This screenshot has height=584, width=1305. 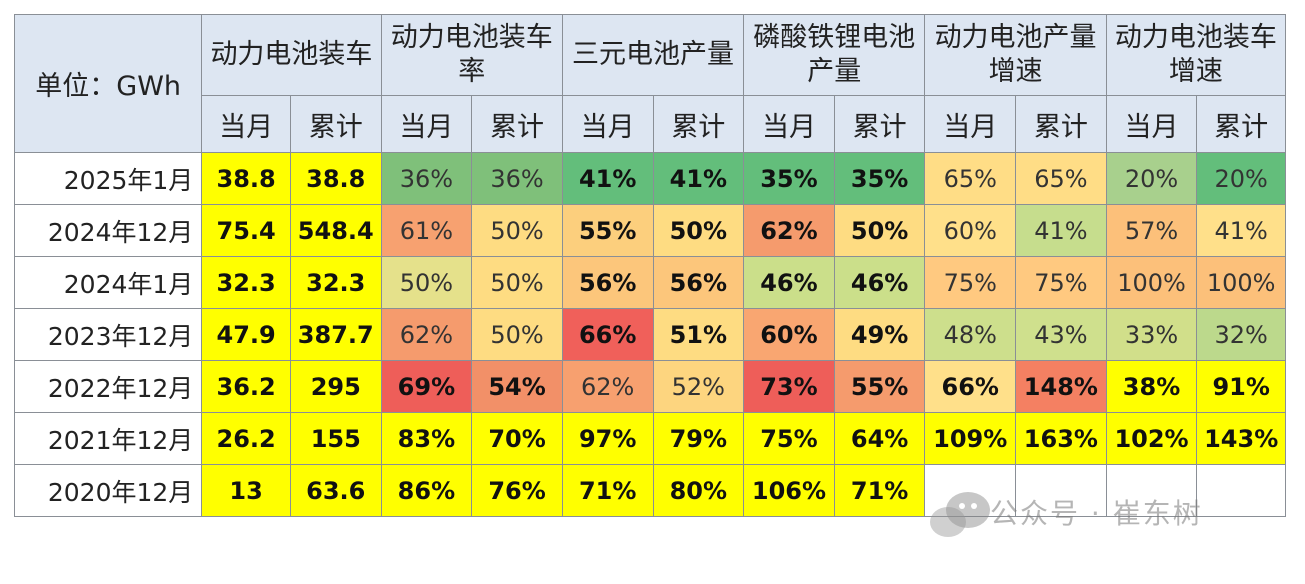 I want to click on table-cell: 143%, so click(x=1241, y=438).